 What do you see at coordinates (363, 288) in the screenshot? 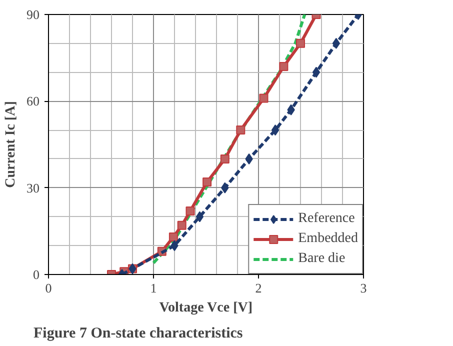
I see `x-tick-label: 3` at bounding box center [363, 288].